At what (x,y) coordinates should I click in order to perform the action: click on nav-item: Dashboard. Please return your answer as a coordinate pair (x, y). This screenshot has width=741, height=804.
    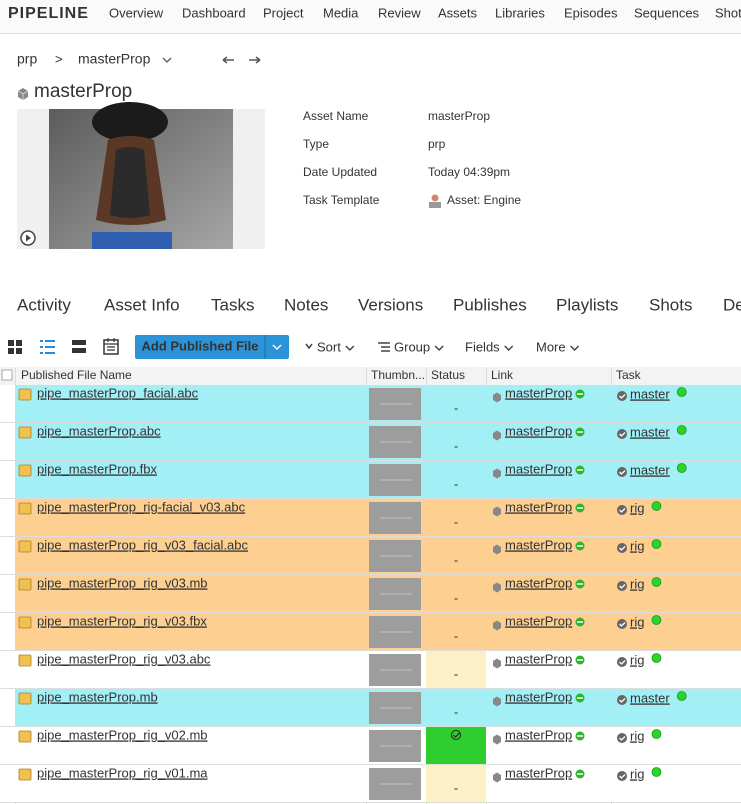
    Looking at the image, I should click on (214, 12).